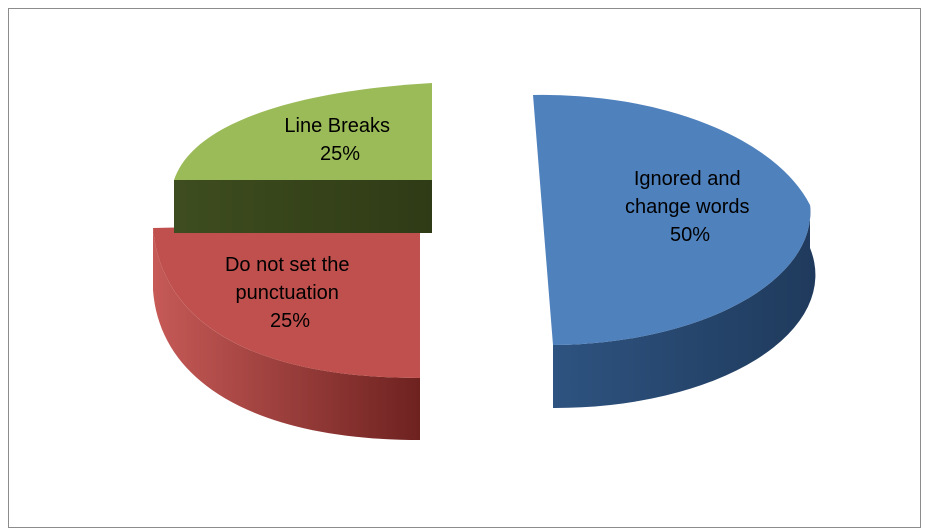  I want to click on svg-text: Line Breaks 25%, so click(339, 140).